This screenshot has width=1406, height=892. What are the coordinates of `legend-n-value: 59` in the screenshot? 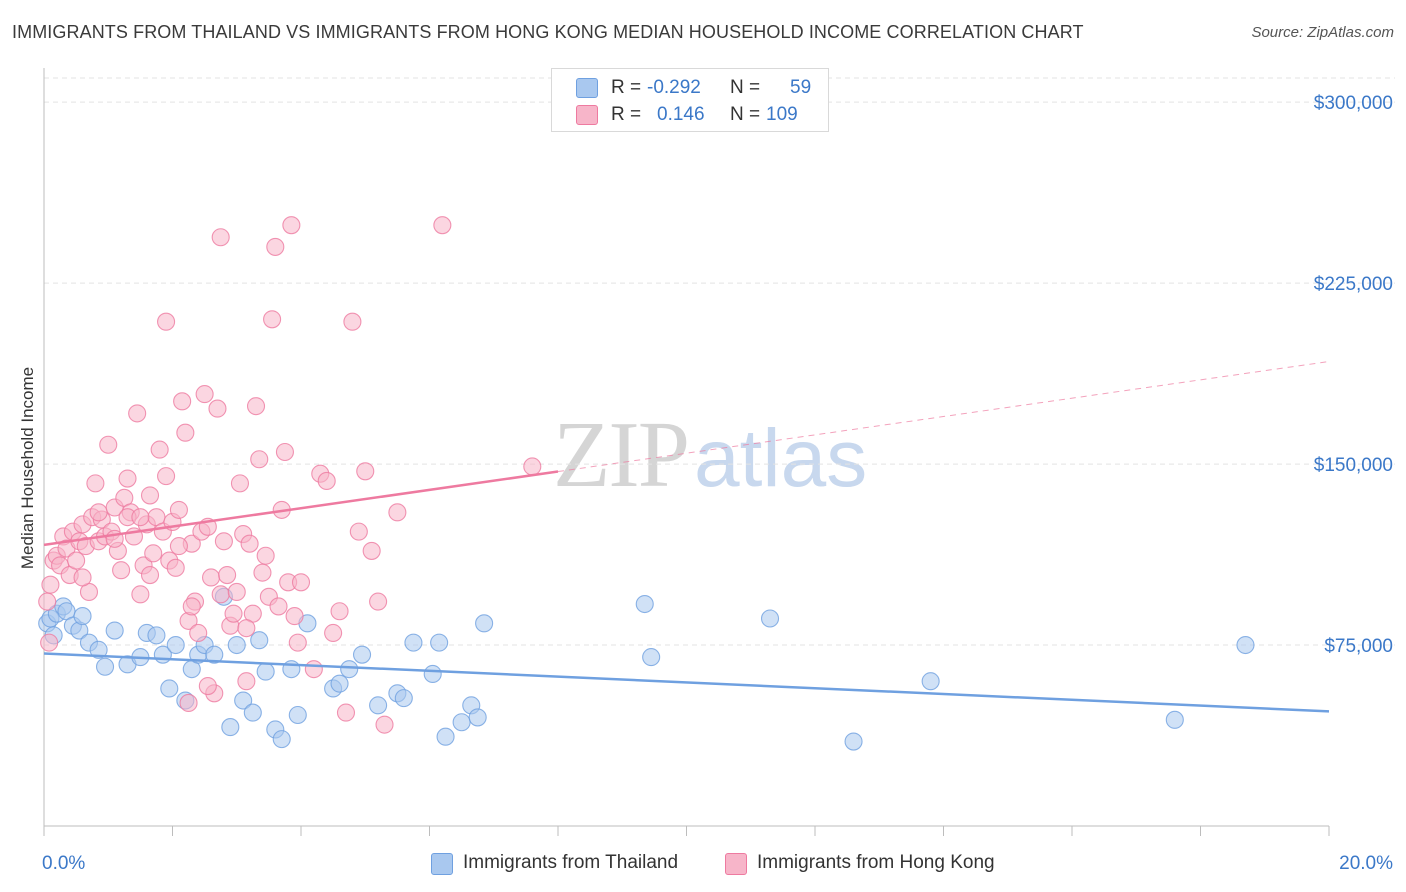 It's located at (801, 87).